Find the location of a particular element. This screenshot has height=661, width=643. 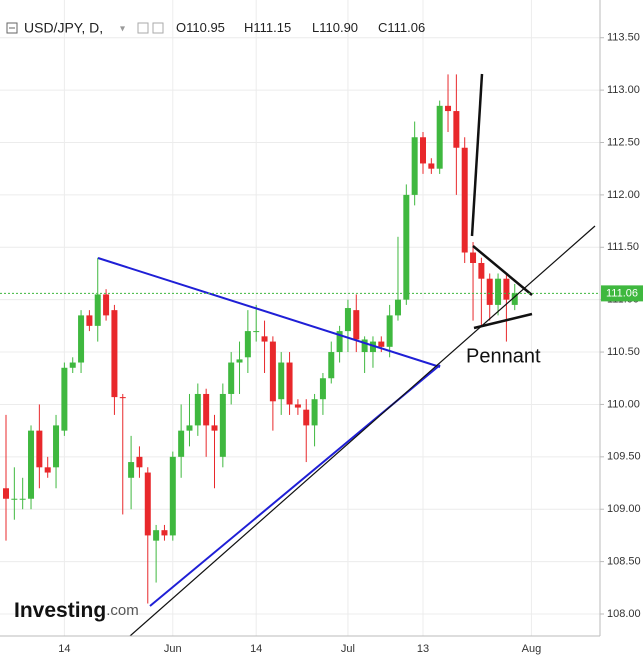

low-label: L110.90 is located at coordinates (335, 27).